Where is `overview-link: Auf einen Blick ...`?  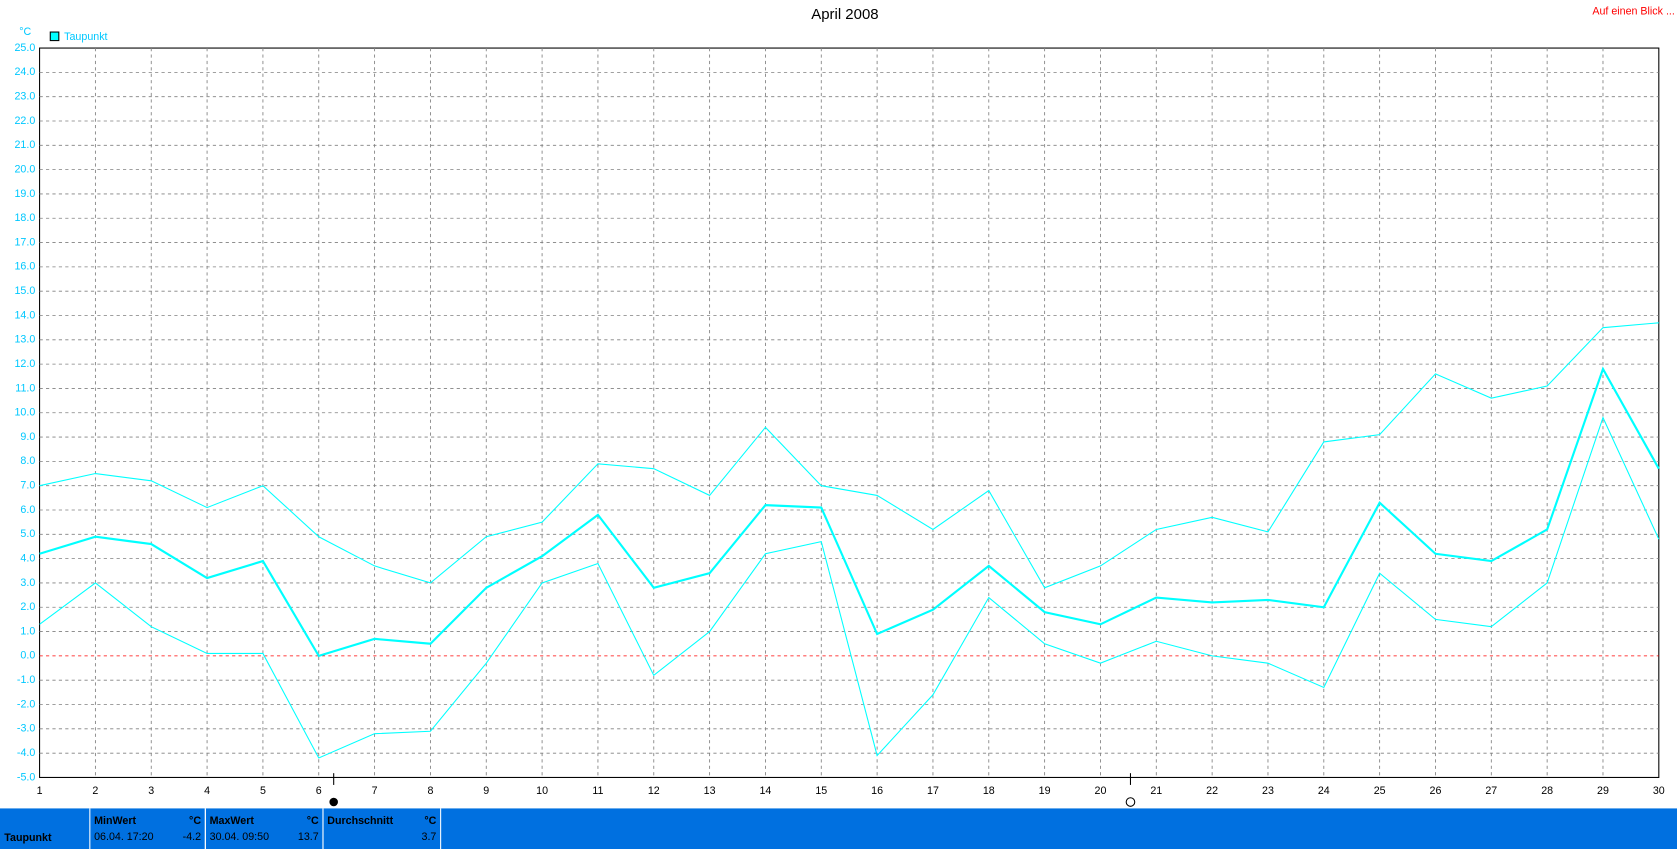 overview-link: Auf einen Blick ... is located at coordinates (1633, 12).